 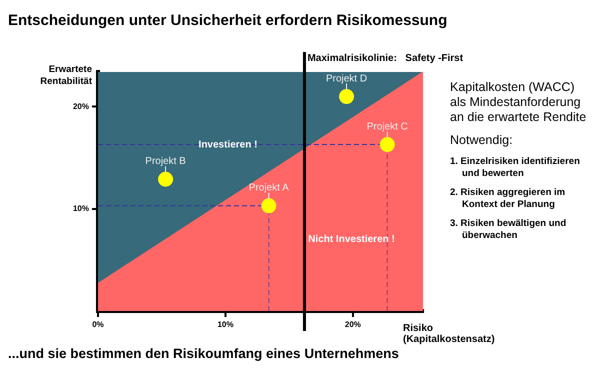 I want to click on annotation: Nicht Investieren !, so click(x=351, y=240).